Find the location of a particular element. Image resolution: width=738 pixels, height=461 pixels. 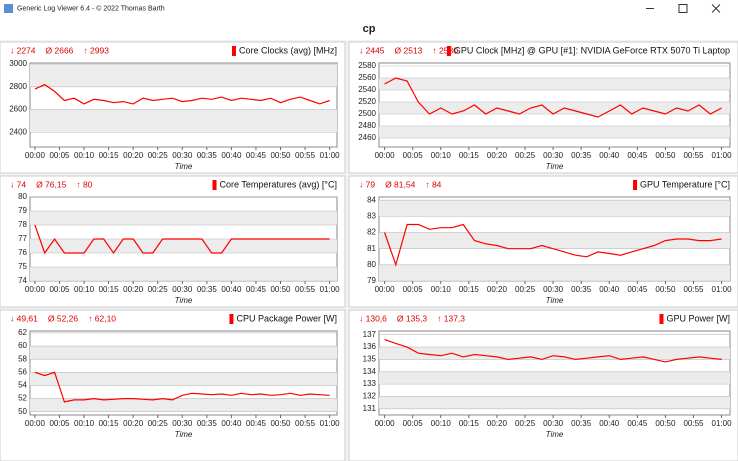

y-tick-label: 2460 is located at coordinates (367, 137).